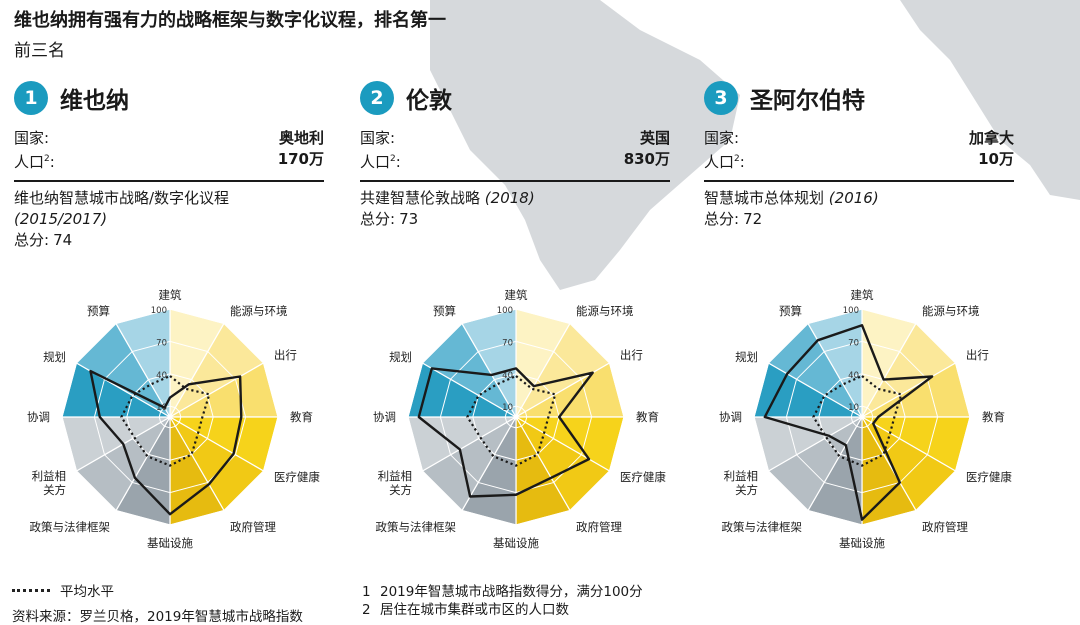  I want to click on country-value: 奥地利, so click(301, 138).